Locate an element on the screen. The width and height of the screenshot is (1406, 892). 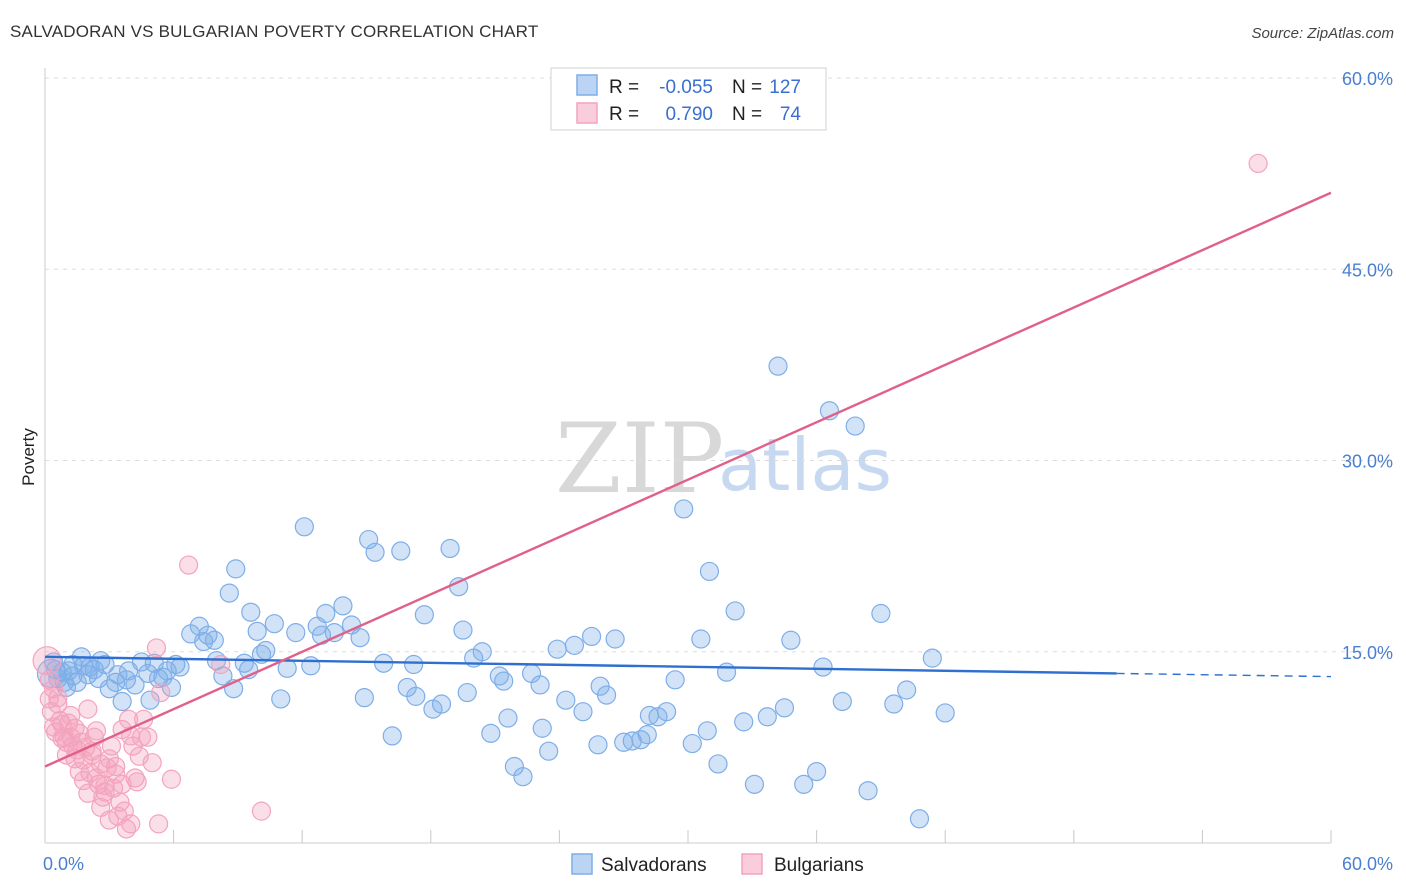
bottom-legend-swatch-bulgarians is located at coordinates (752, 864).